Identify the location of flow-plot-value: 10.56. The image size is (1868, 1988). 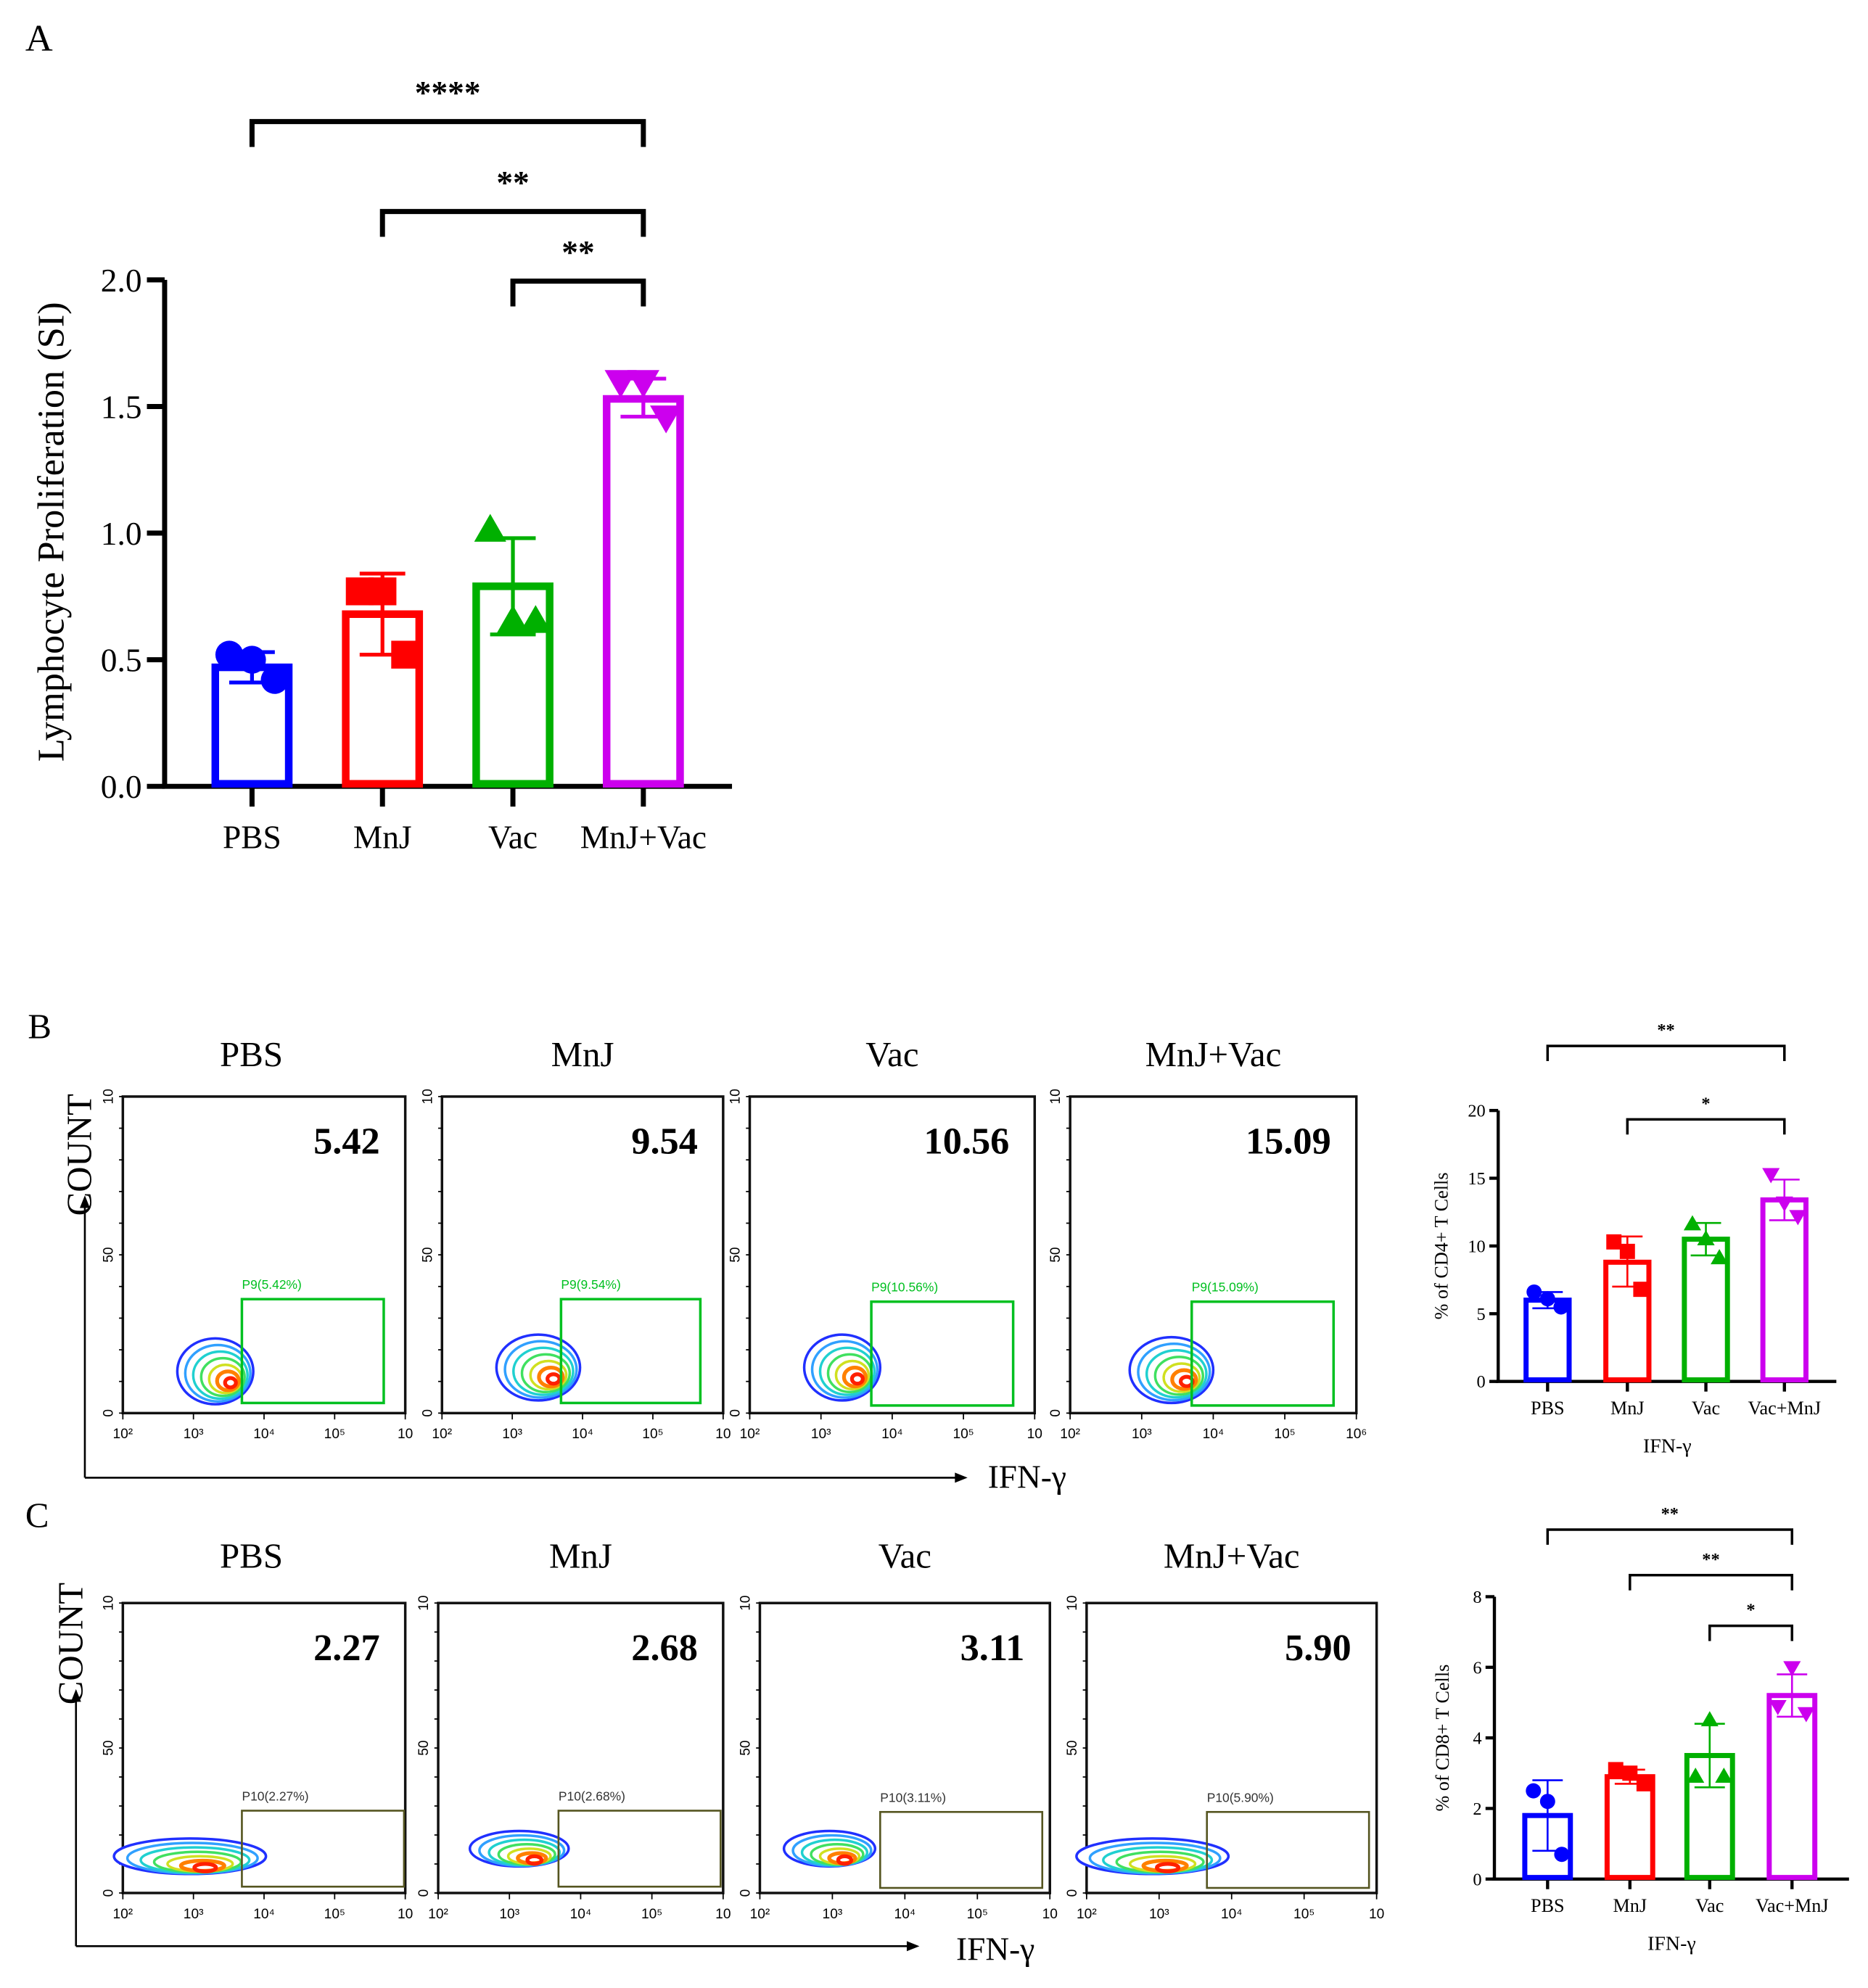
(967, 1141).